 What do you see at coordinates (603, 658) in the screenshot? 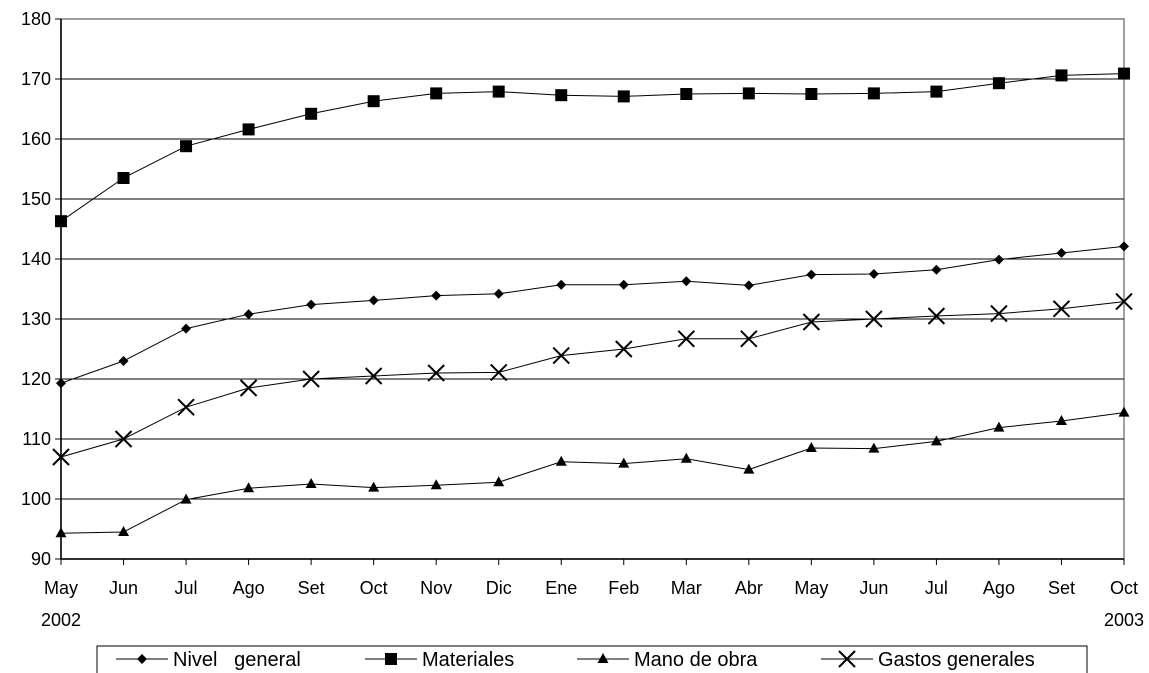
I see `legend-marker` at bounding box center [603, 658].